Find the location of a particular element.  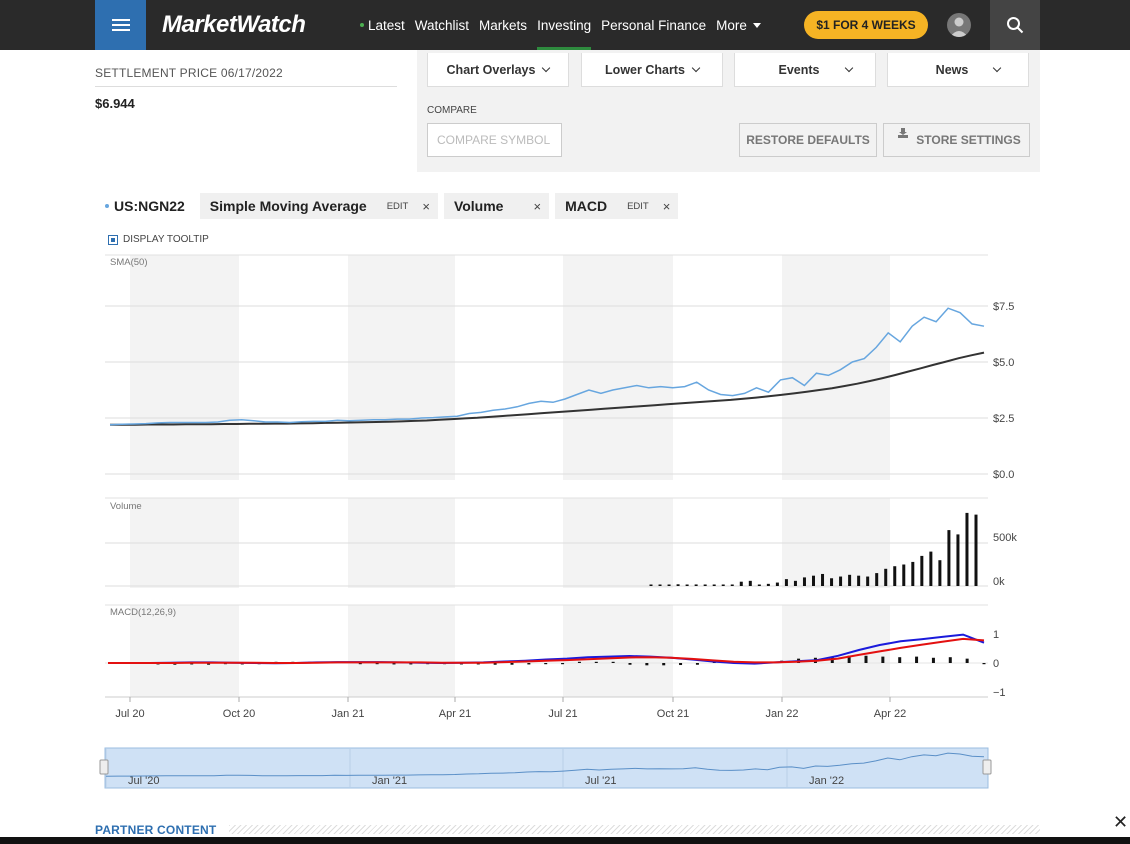

nav-more: More is located at coordinates (738, 25).